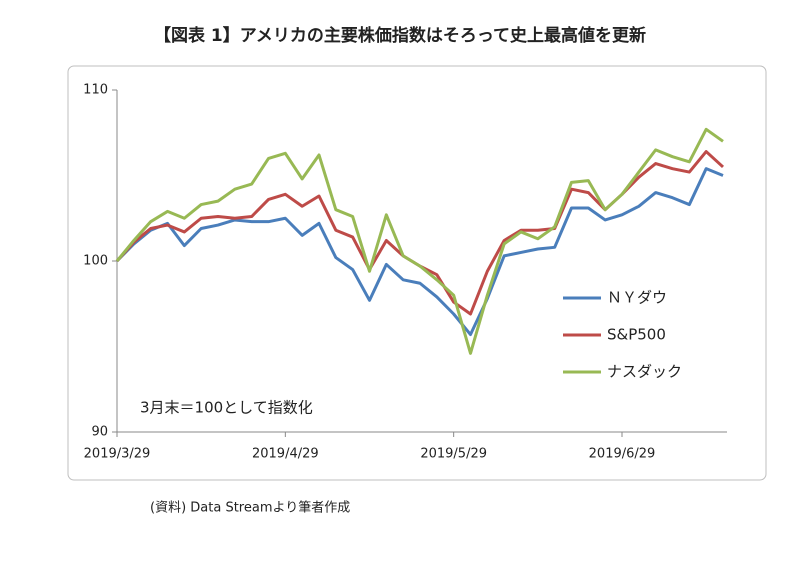 Image resolution: width=800 pixels, height=561 pixels. What do you see at coordinates (95, 261) in the screenshot?
I see `y-tick-label: 100` at bounding box center [95, 261].